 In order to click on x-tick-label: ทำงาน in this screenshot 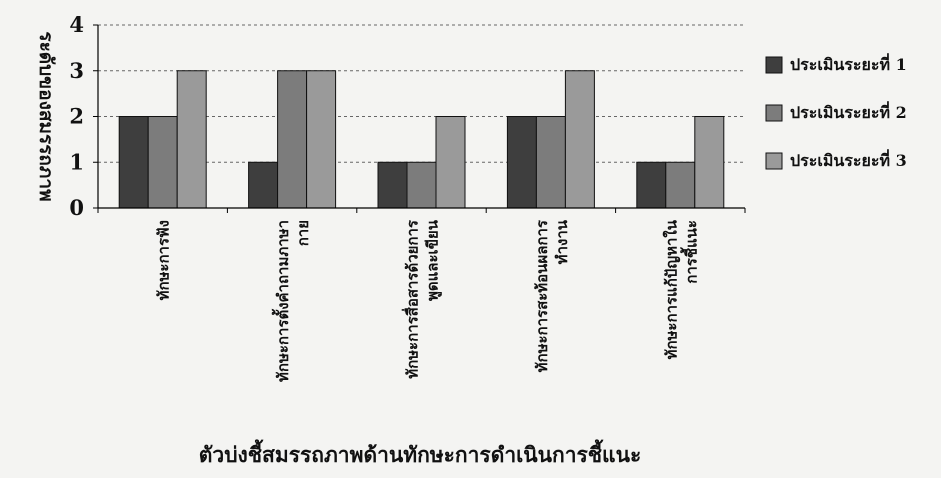, I will do `click(562, 241)`.